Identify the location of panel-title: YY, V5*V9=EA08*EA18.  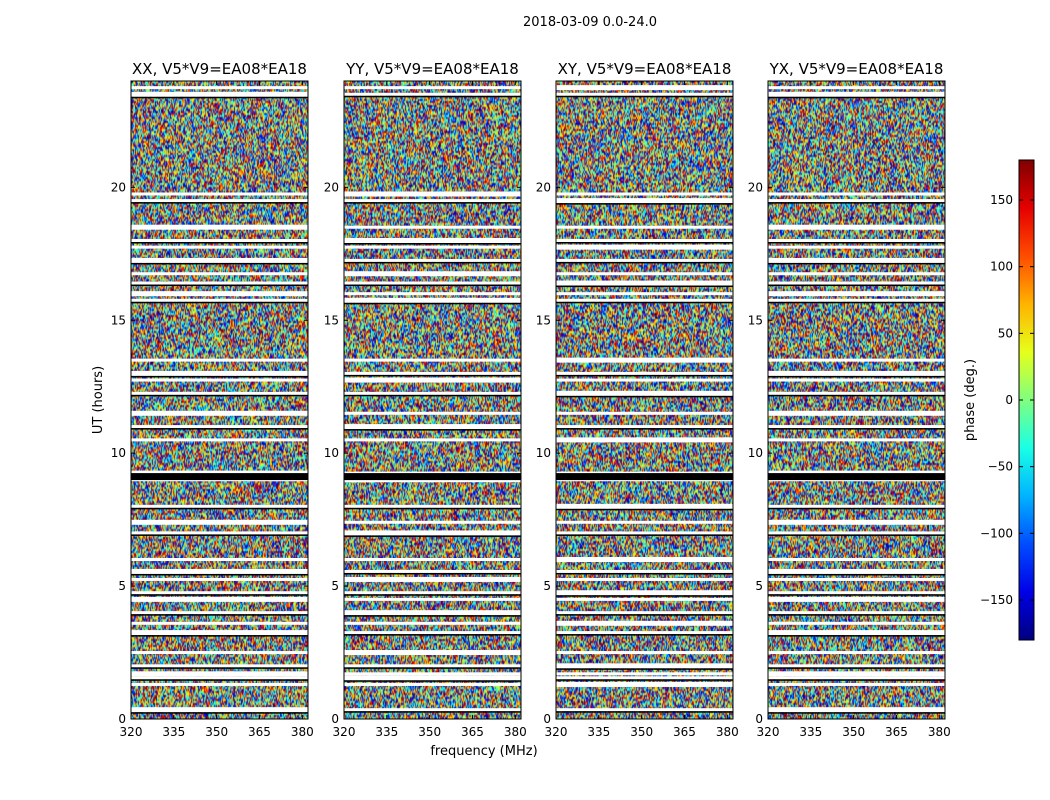
(432, 69).